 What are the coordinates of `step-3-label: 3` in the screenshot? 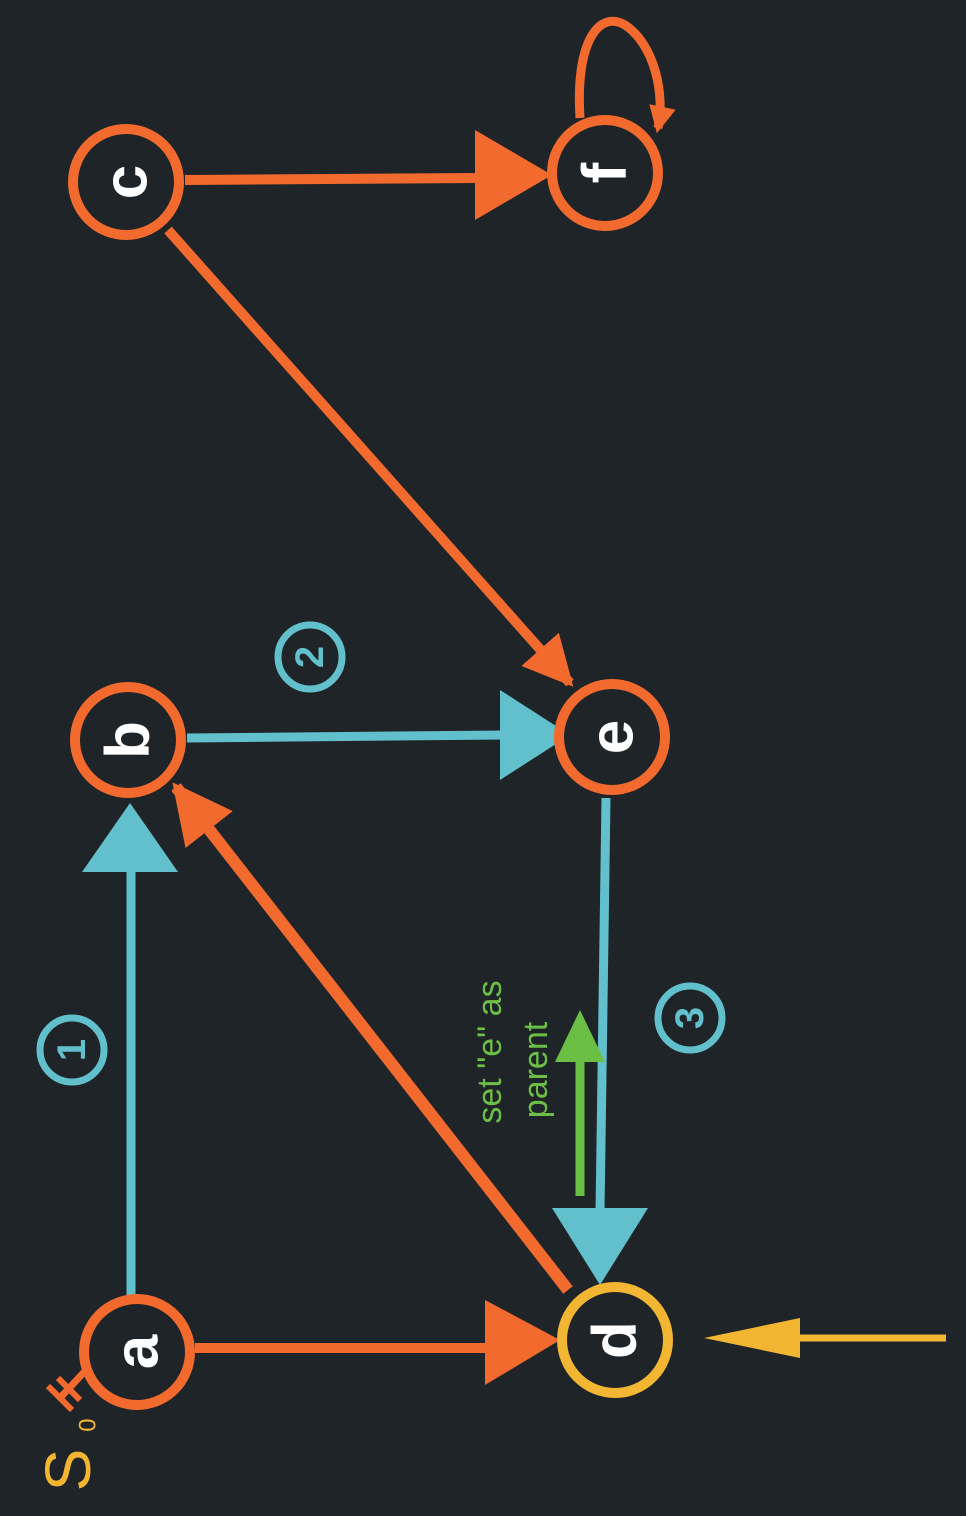 It's located at (690, 1018).